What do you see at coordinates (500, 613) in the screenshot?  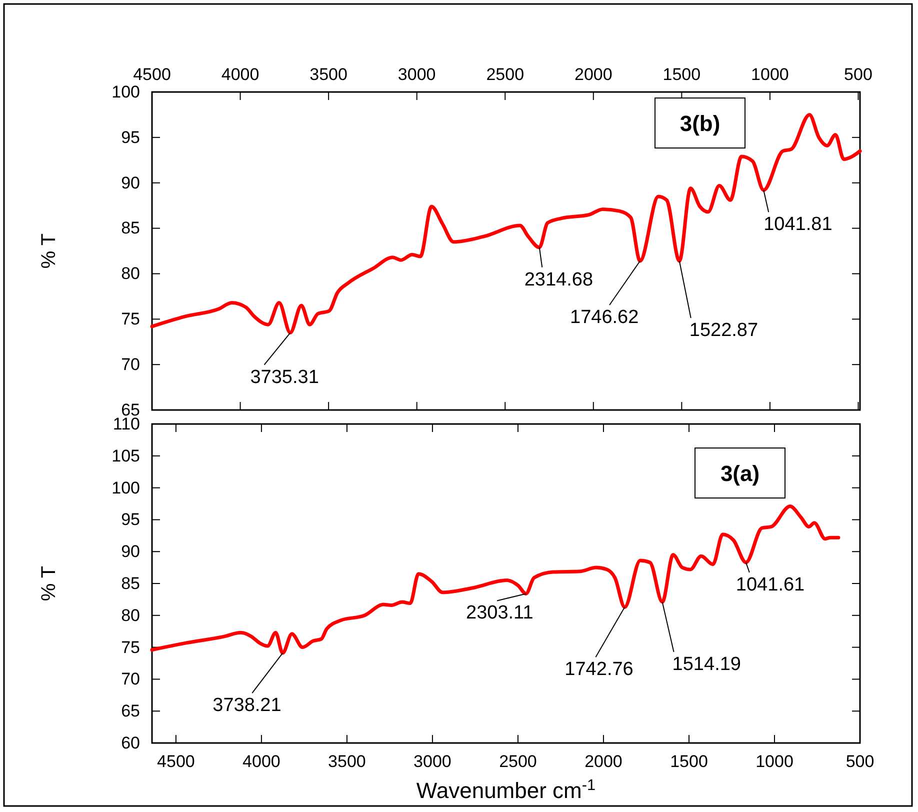 I see `annotation: 2303.11` at bounding box center [500, 613].